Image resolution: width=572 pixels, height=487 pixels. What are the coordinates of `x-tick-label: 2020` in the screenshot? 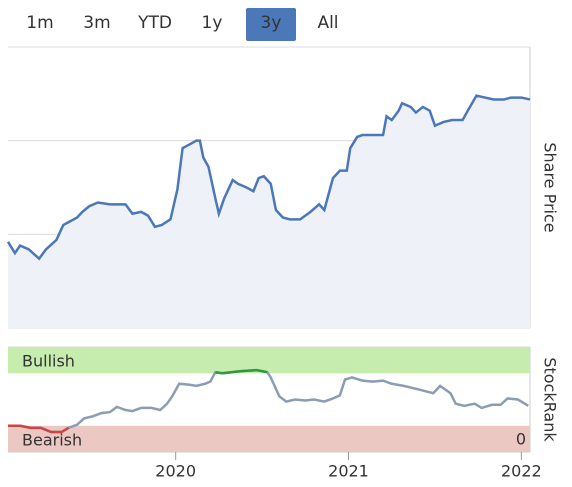 It's located at (175, 471).